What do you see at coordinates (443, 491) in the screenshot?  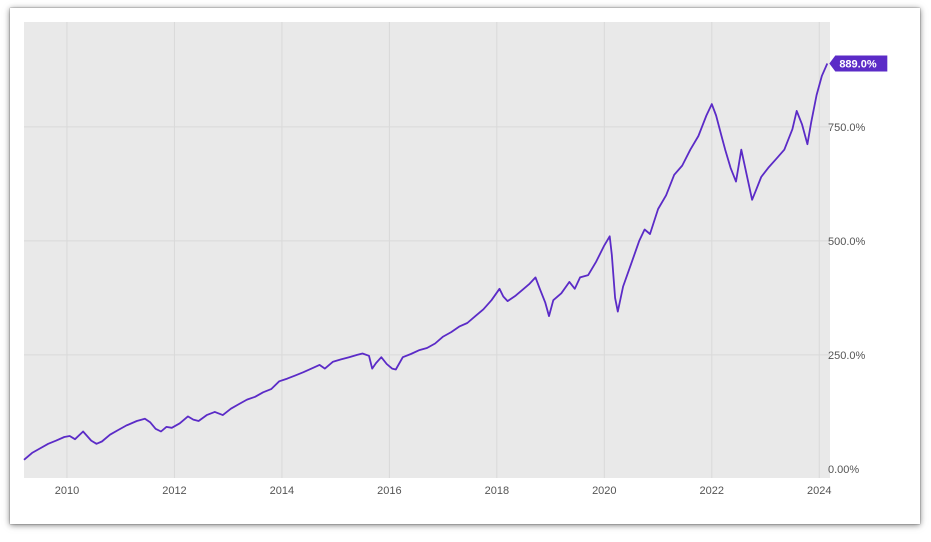 I see `x-axis-ticks: 2010 2012 2014 2016 2018 2020 2022 2024` at bounding box center [443, 491].